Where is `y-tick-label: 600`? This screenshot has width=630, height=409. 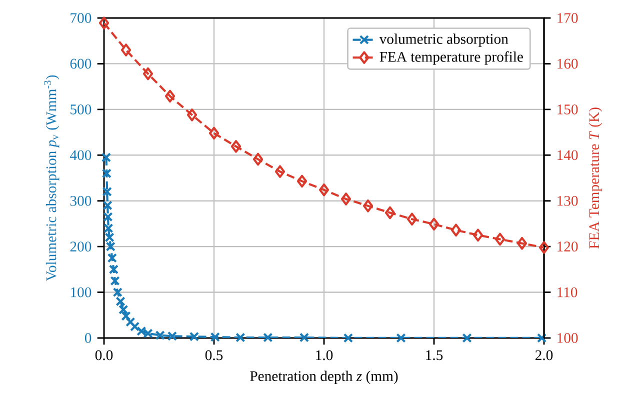
y-tick-label: 600 is located at coordinates (81, 63).